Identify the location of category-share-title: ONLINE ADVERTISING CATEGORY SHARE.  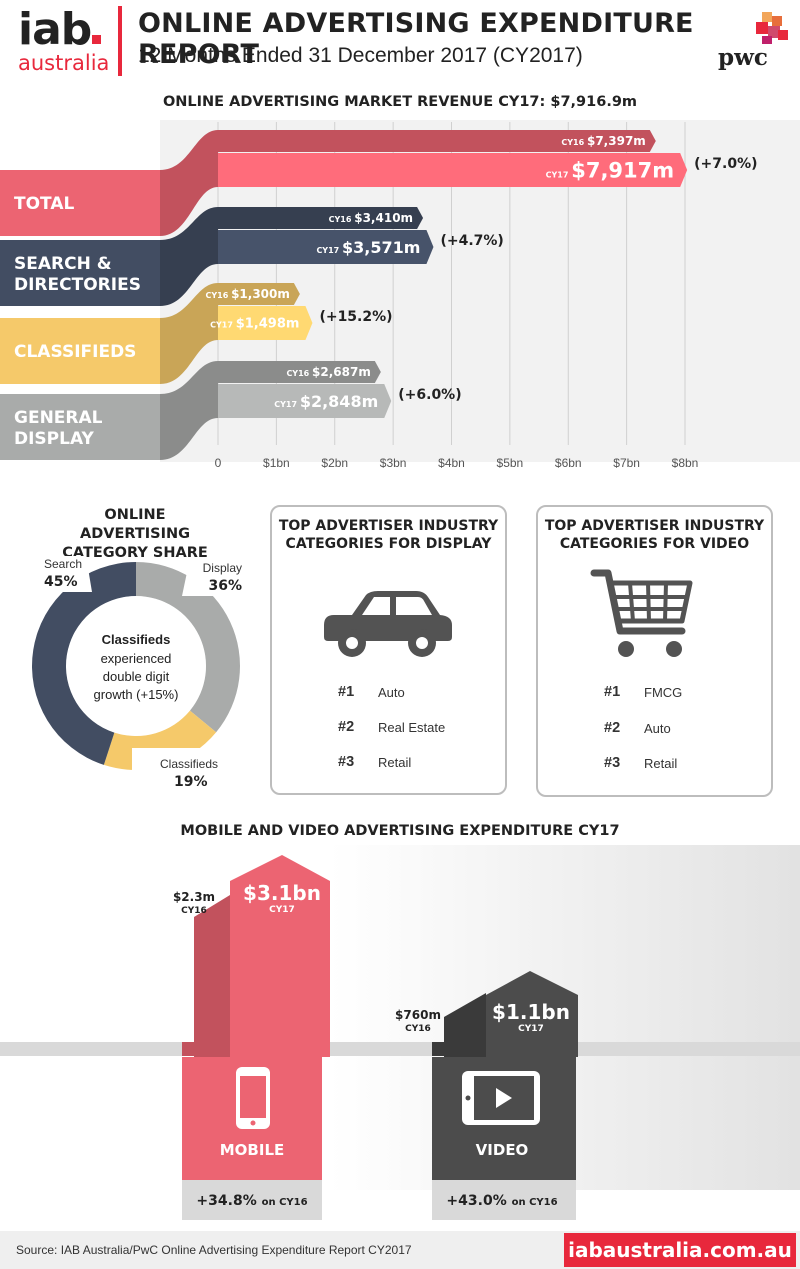
(135, 534).